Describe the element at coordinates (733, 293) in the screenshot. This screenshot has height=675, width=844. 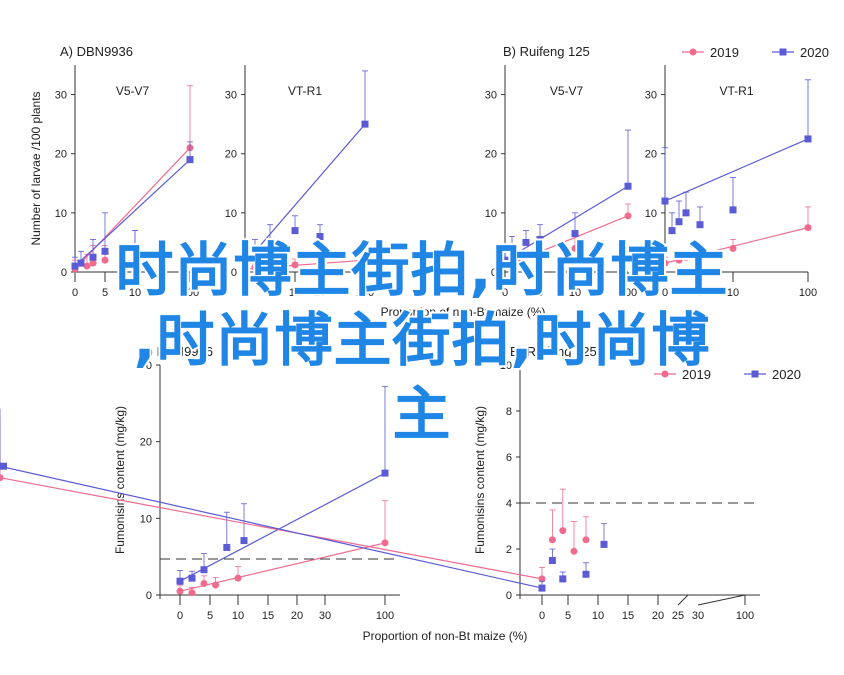
I see `x-tick-label: 10` at that location.